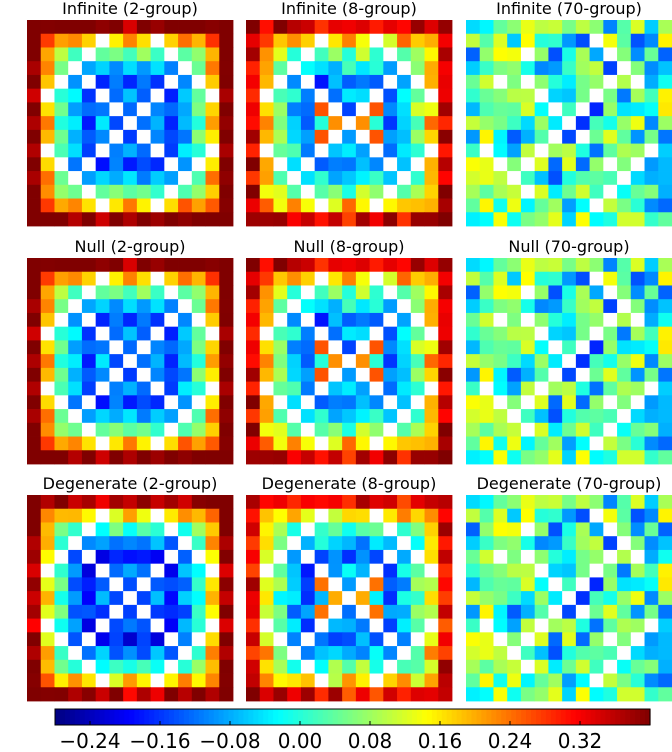  What do you see at coordinates (349, 588) in the screenshot?
I see `heatmap-panel: Degenerate (8-group)` at bounding box center [349, 588].